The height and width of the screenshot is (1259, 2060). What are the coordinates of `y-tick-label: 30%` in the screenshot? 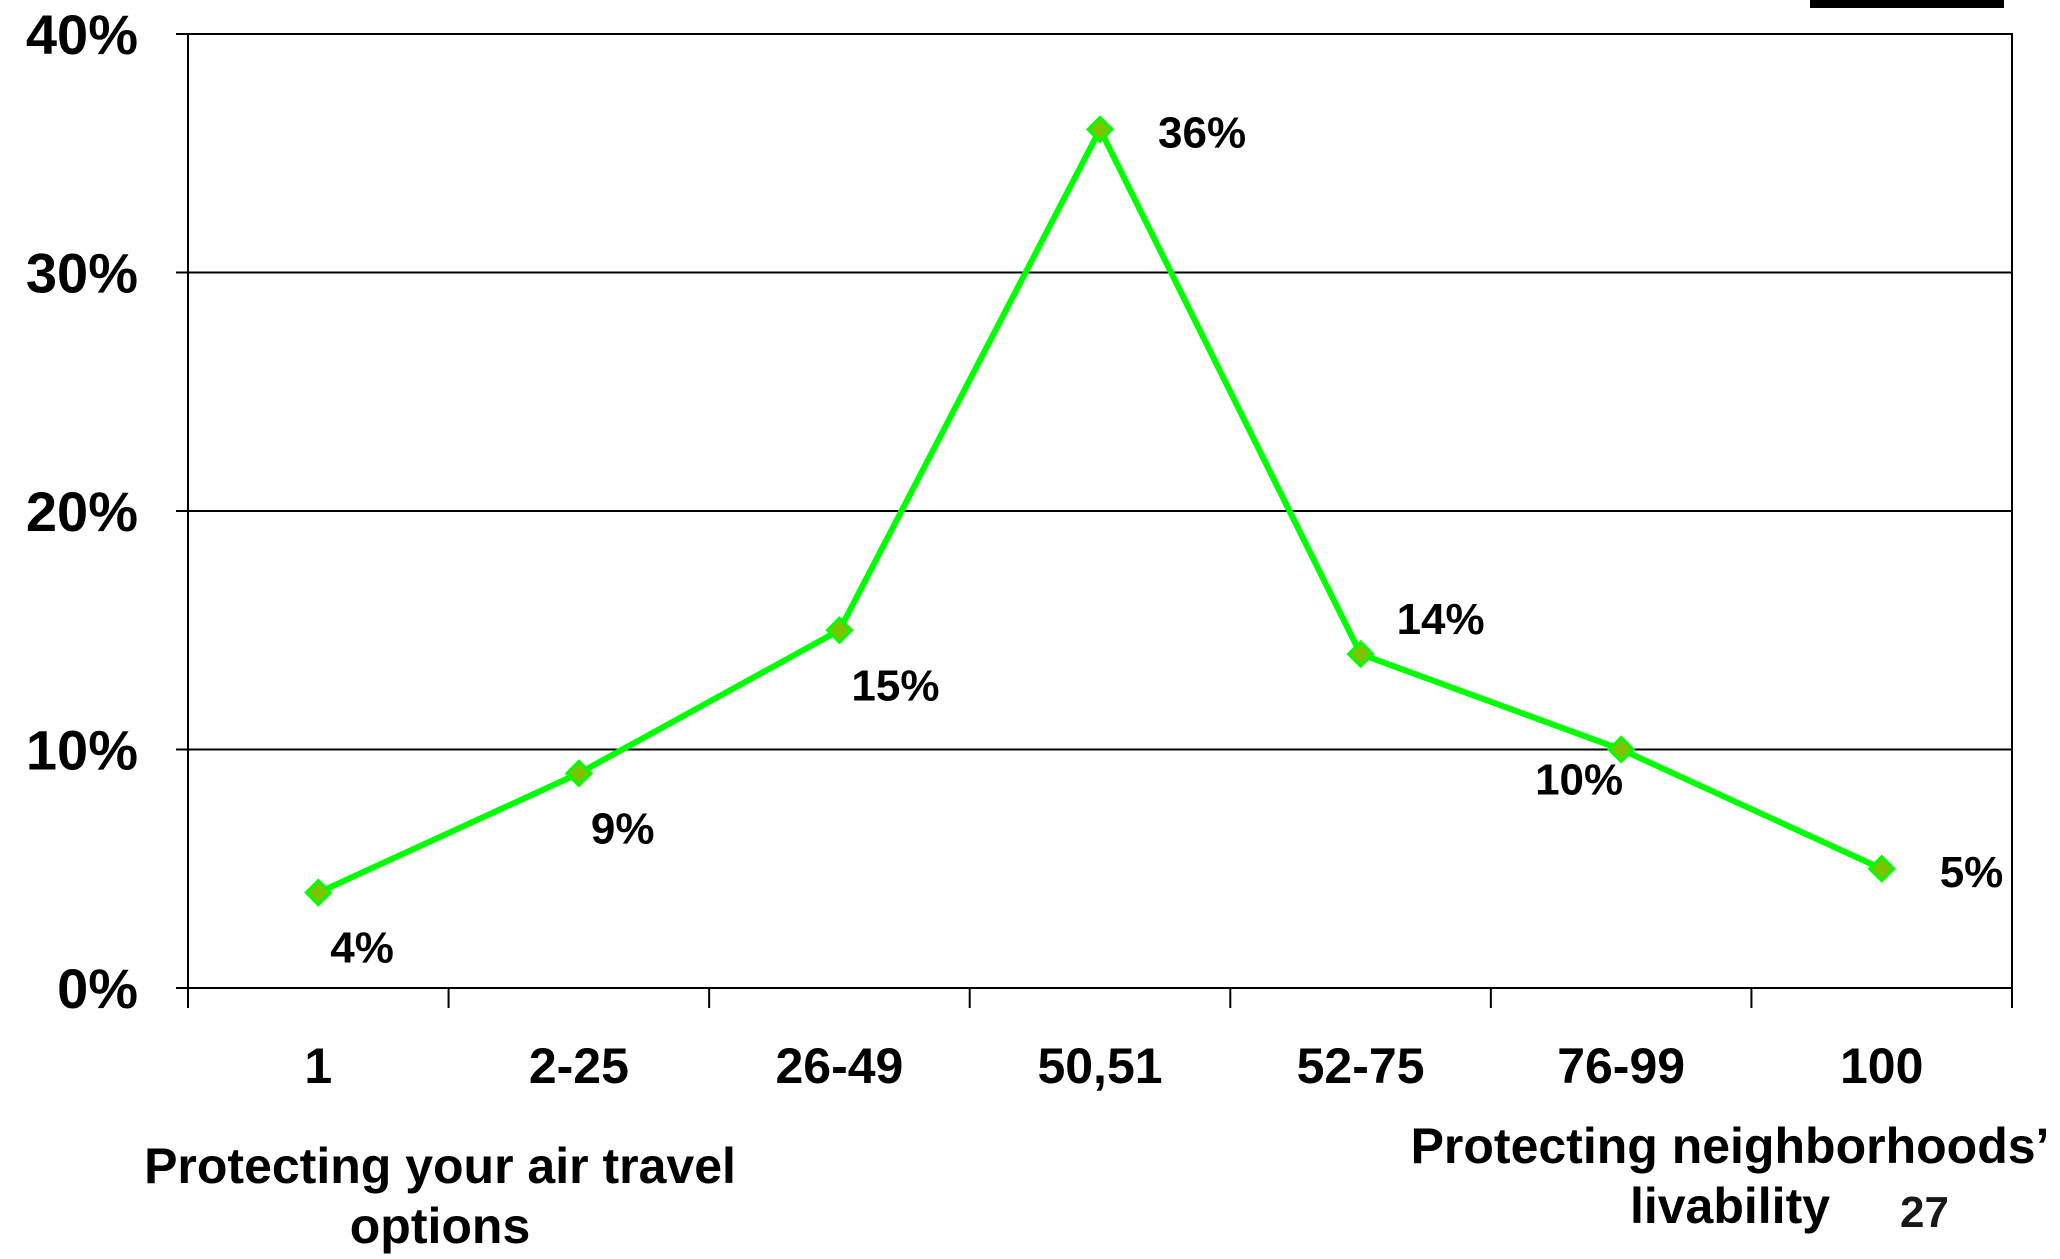 It's located at (82, 273).